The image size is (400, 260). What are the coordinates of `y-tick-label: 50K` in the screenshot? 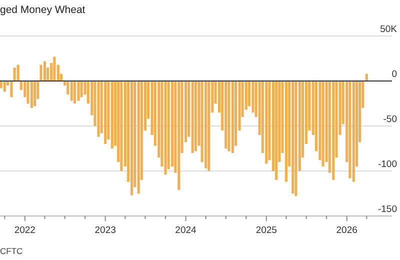 It's located at (389, 29).